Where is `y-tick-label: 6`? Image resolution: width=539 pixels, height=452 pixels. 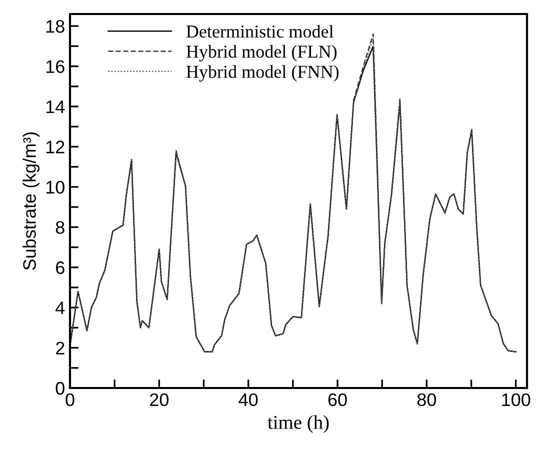 y-tick-label: 6 is located at coordinates (60, 267).